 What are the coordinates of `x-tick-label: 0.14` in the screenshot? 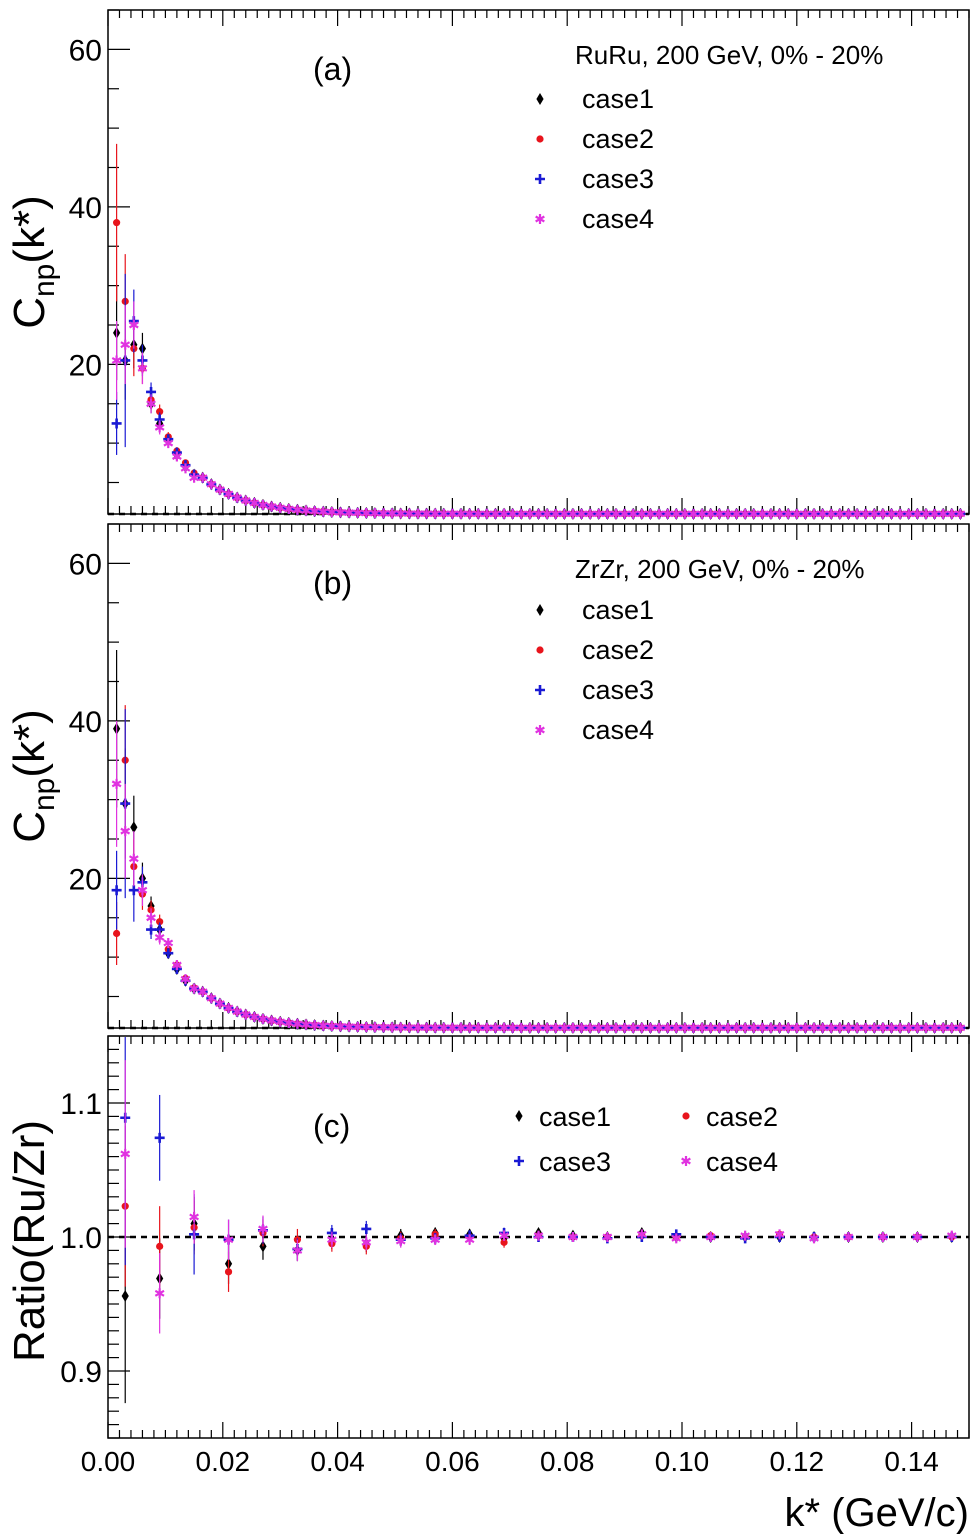 It's located at (911, 1461).